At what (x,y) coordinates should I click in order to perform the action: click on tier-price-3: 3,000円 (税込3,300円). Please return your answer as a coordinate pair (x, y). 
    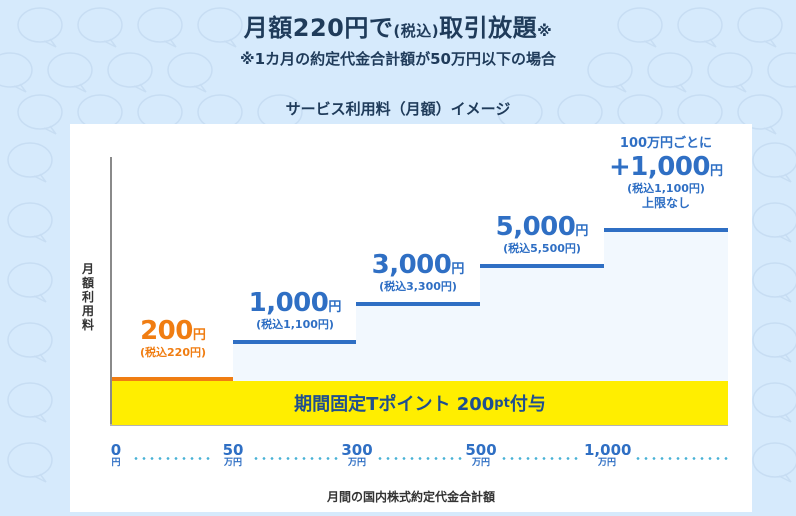
    Looking at the image, I should click on (418, 271).